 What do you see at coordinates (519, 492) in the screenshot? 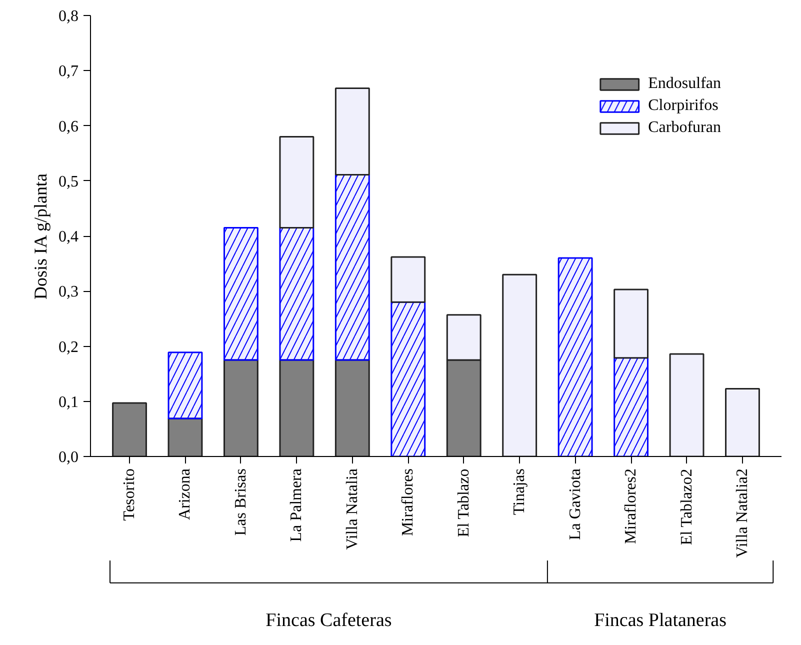
I see `x-tick-label: Tinajas` at bounding box center [519, 492].